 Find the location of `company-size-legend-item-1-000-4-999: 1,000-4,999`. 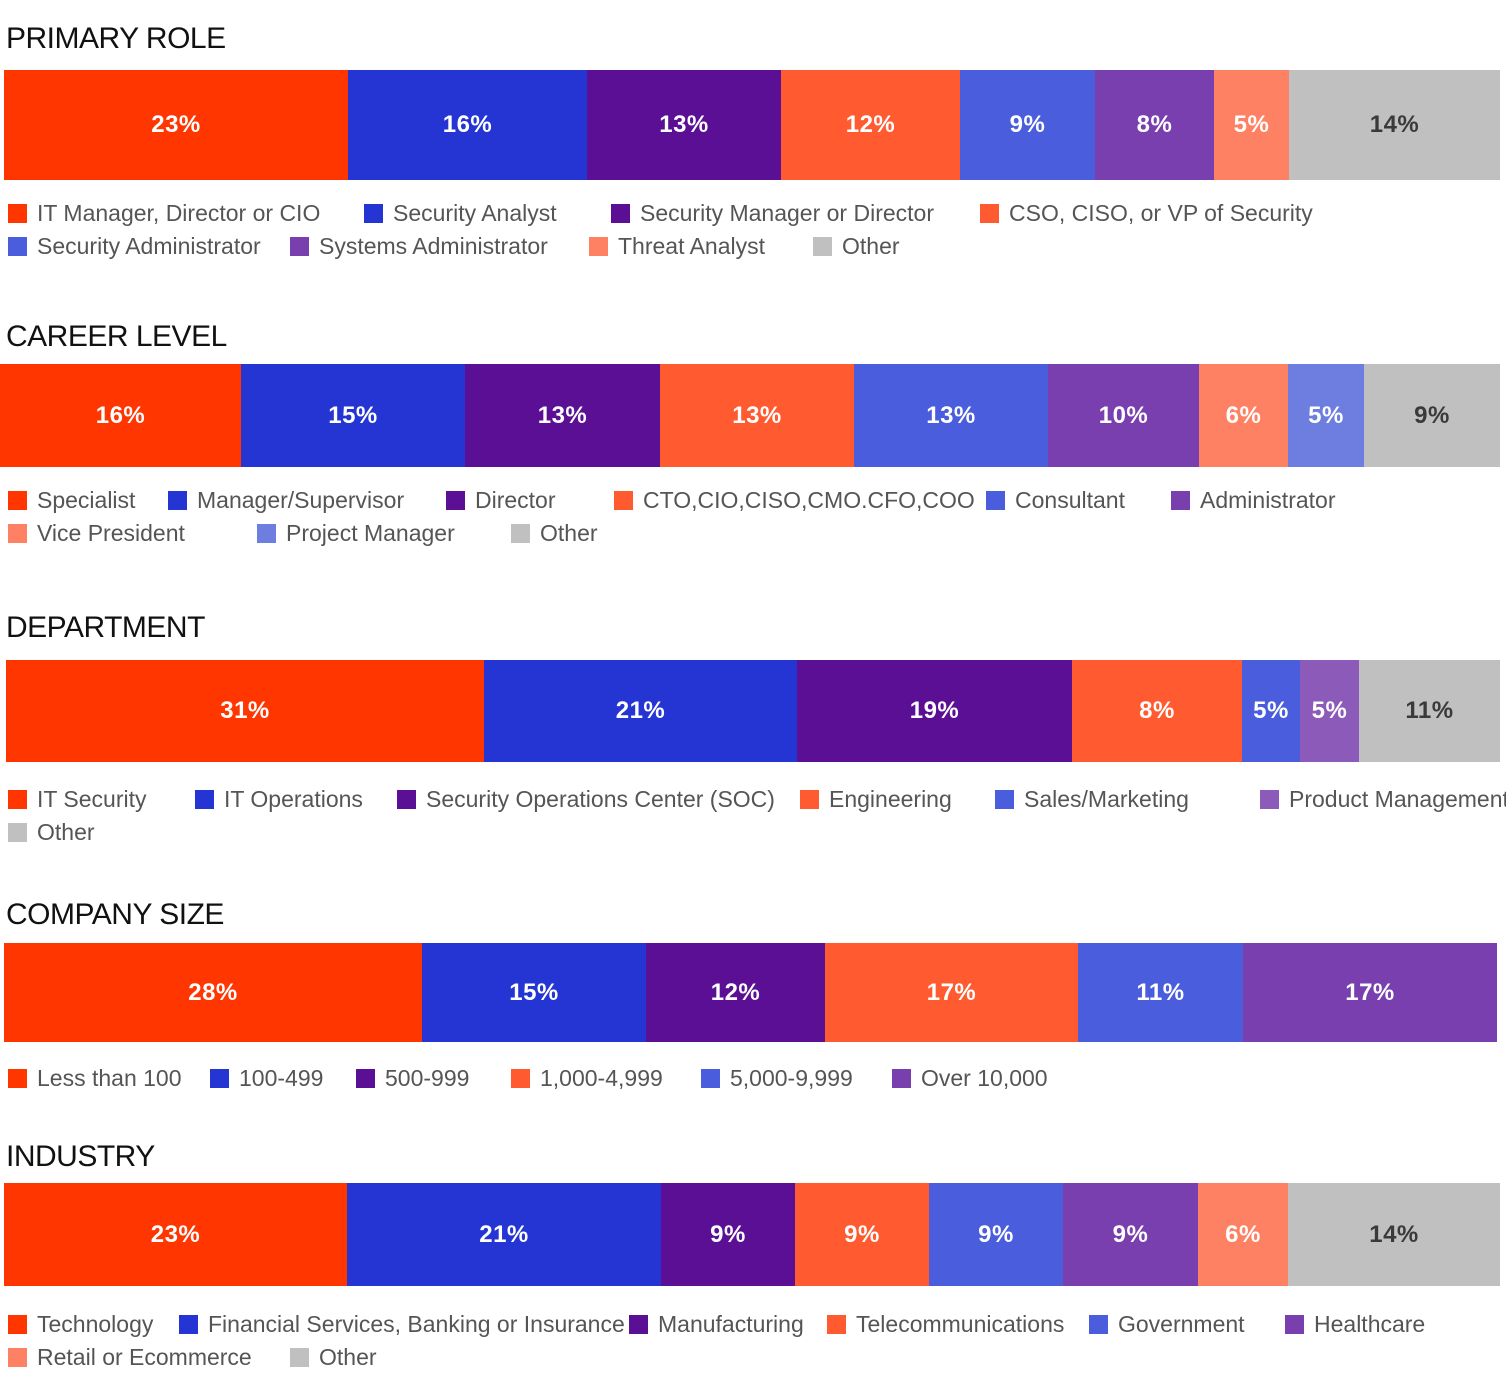

company-size-legend-item-1-000-4-999: 1,000-4,999 is located at coordinates (587, 1078).